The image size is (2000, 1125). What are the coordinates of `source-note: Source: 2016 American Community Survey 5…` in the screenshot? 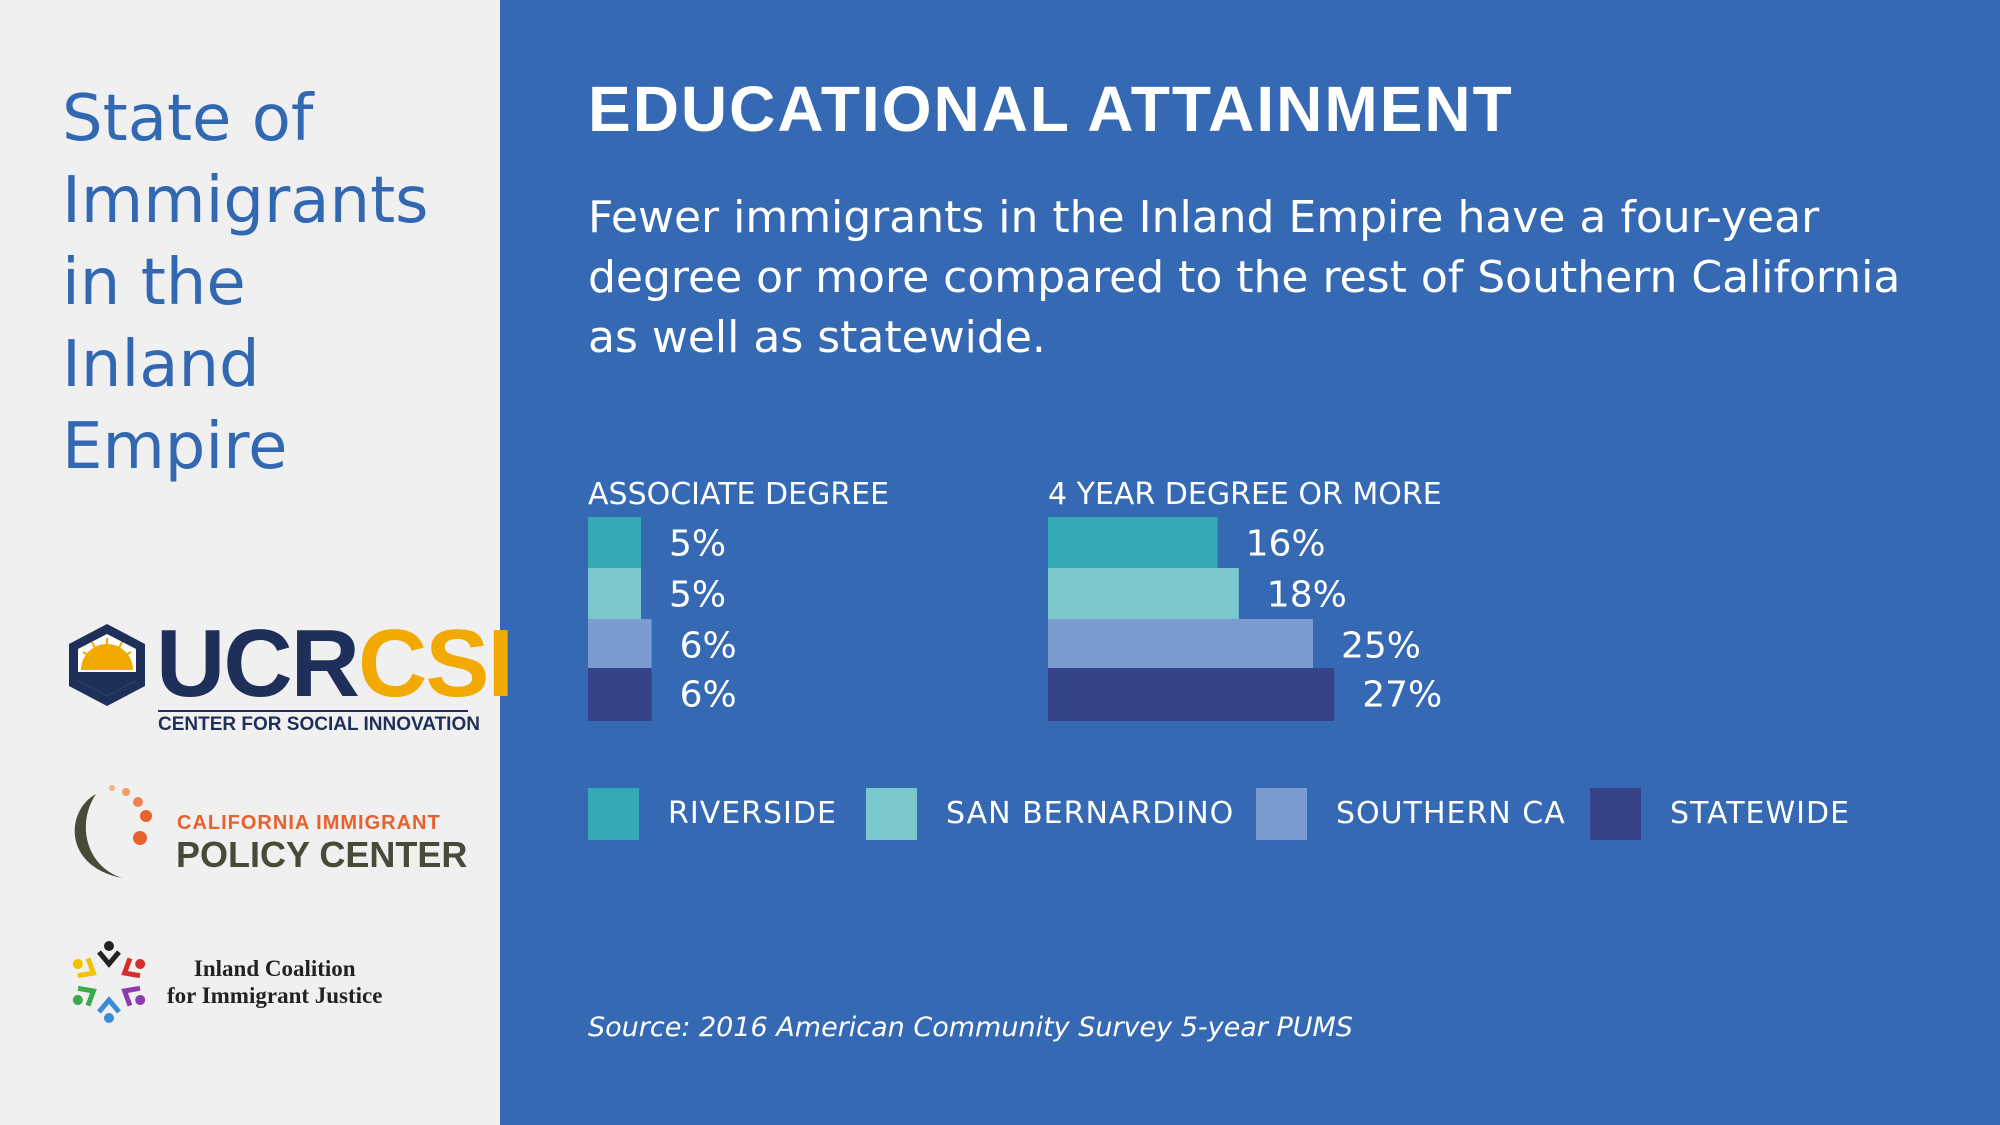 It's located at (970, 1027).